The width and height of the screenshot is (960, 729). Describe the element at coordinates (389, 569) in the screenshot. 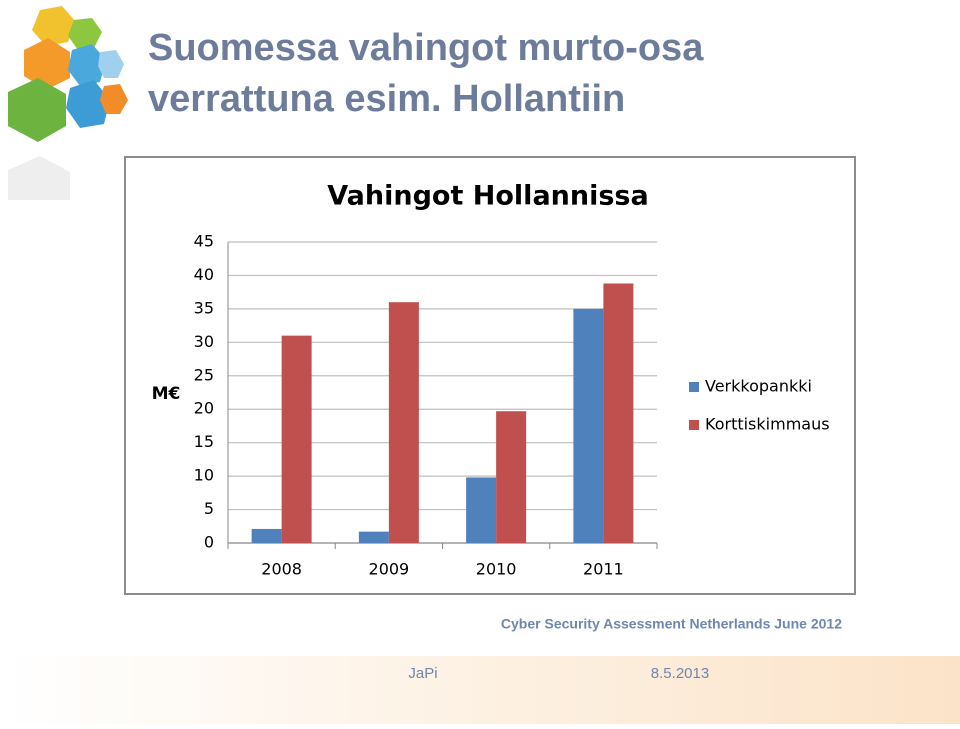

I see `x-tick-label: 2009` at that location.